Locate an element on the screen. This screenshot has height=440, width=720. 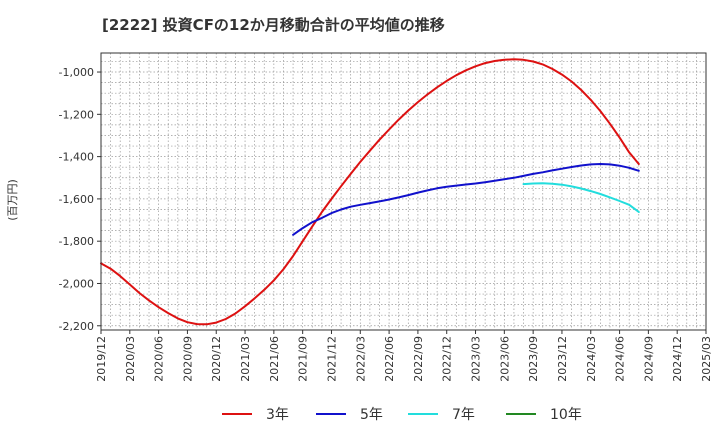
x-tick-label: 2022/06 is located at coordinates (389, 359).